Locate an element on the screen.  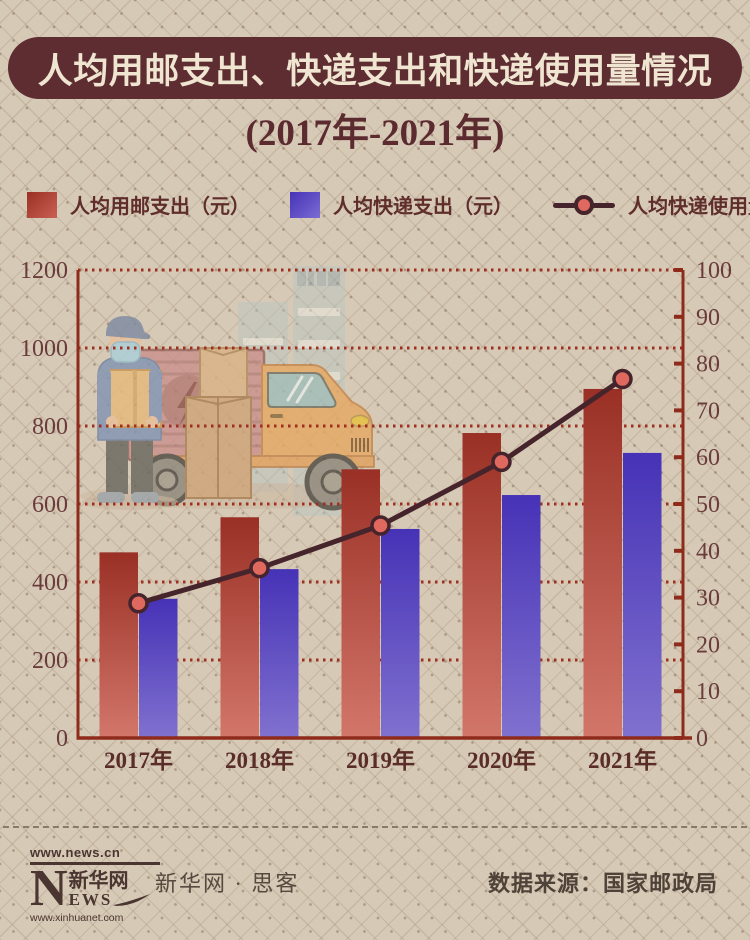
legend-label-express: 人均快递支出（元） is located at coordinates (423, 207).